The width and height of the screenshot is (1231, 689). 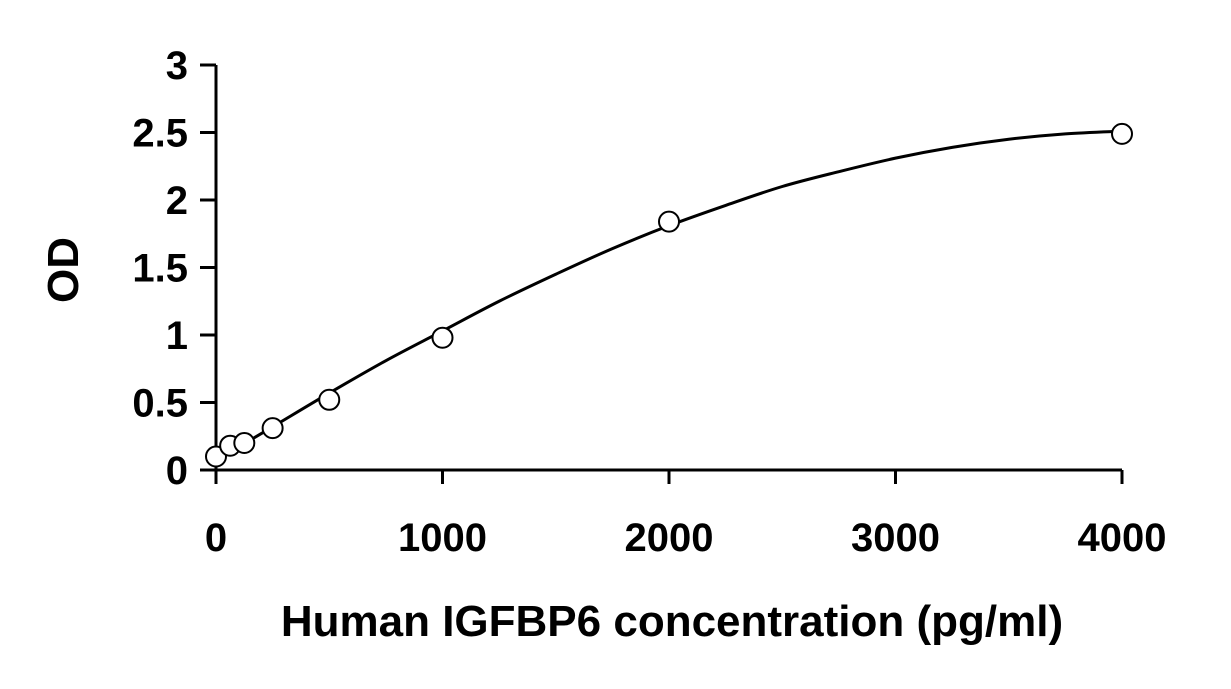 I want to click on y-tick-label: 1.5, so click(x=160, y=269).